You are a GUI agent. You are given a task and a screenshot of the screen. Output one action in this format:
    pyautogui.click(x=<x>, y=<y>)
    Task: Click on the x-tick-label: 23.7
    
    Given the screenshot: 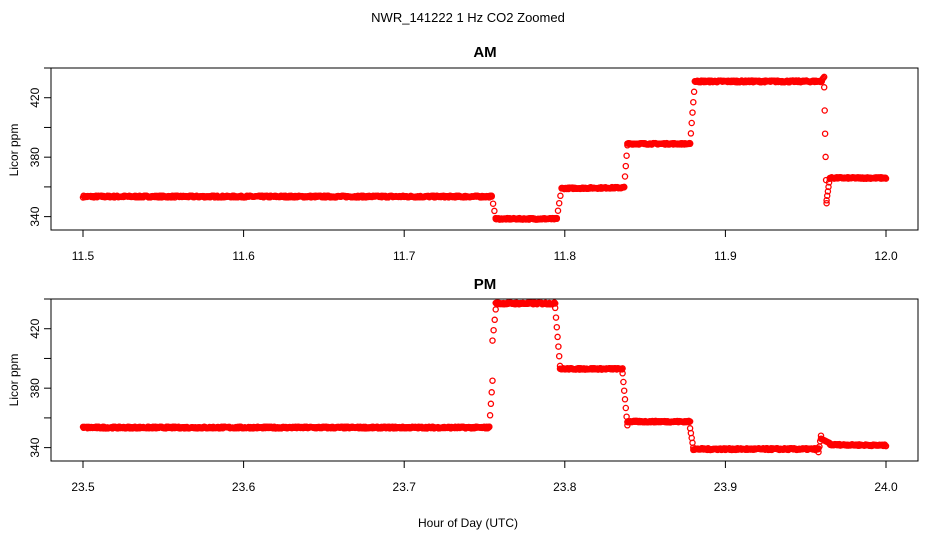 What is the action you would take?
    pyautogui.click(x=405, y=487)
    